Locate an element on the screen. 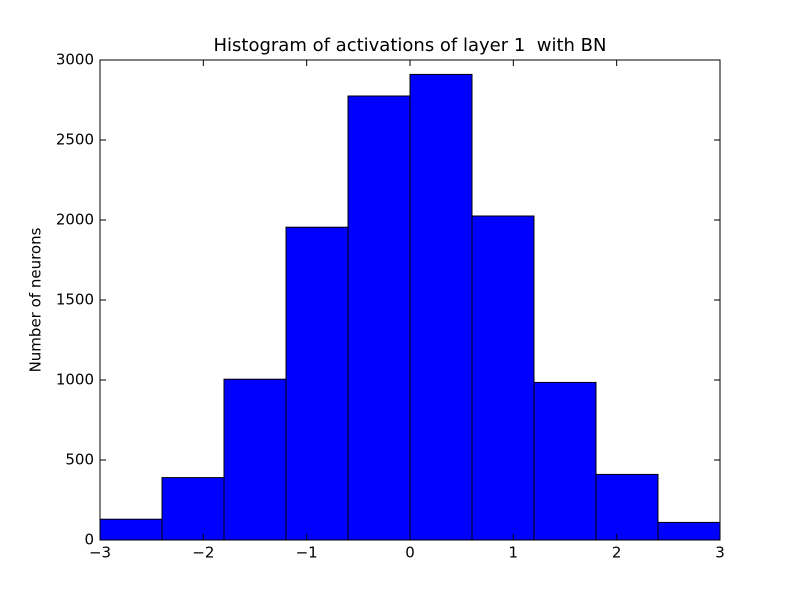 The width and height of the screenshot is (800, 600). y-tick-label: 3000 is located at coordinates (75, 60).